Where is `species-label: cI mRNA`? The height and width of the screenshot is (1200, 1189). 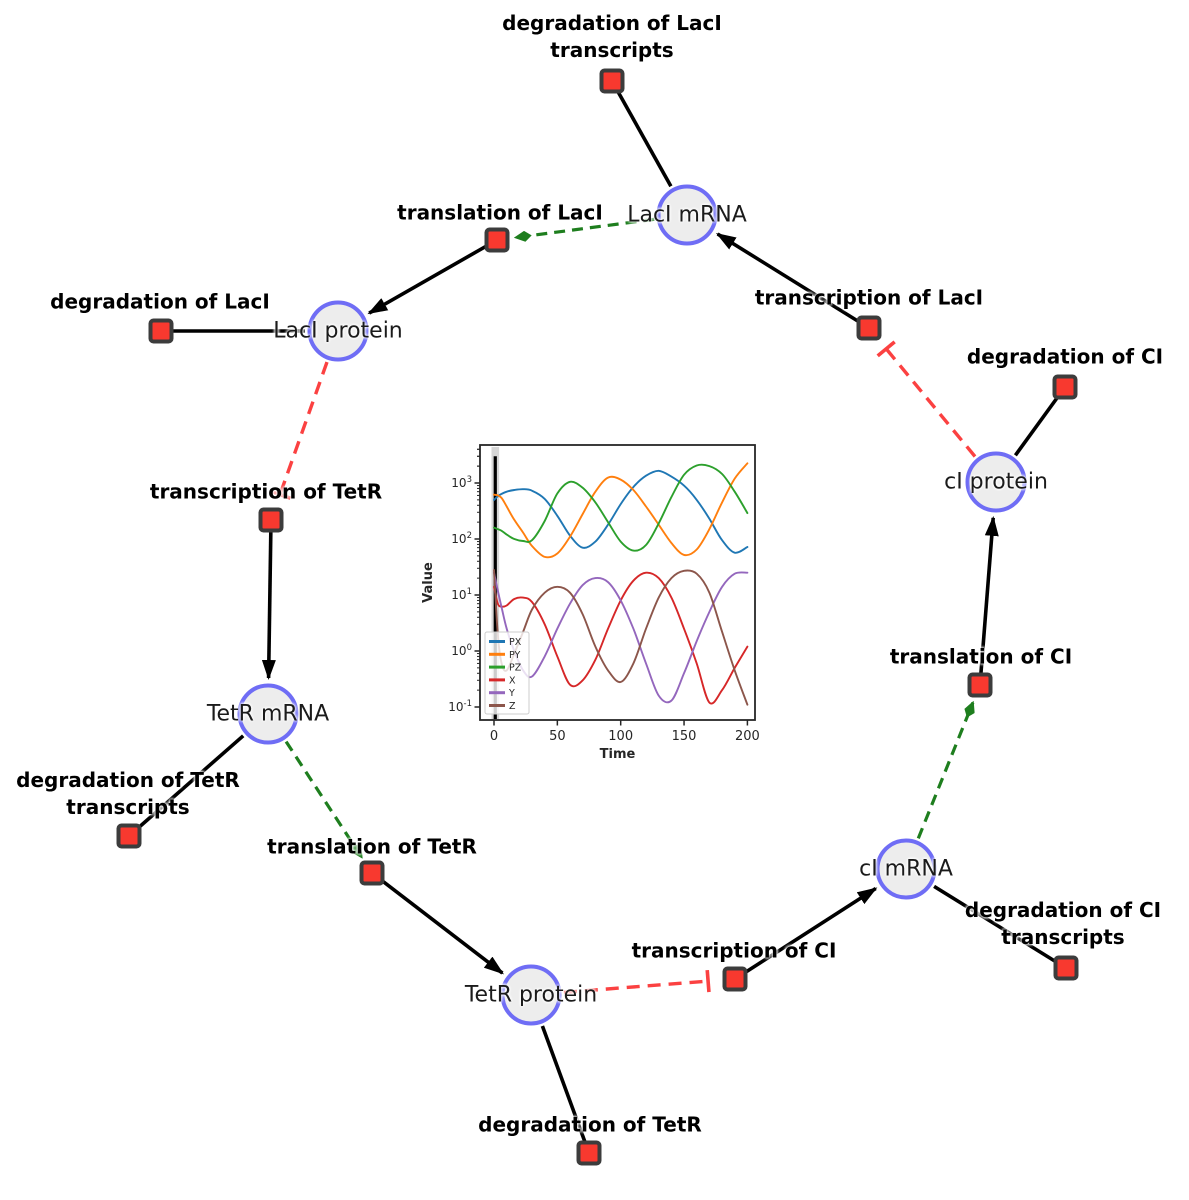
species-label: cI mRNA is located at coordinates (906, 869).